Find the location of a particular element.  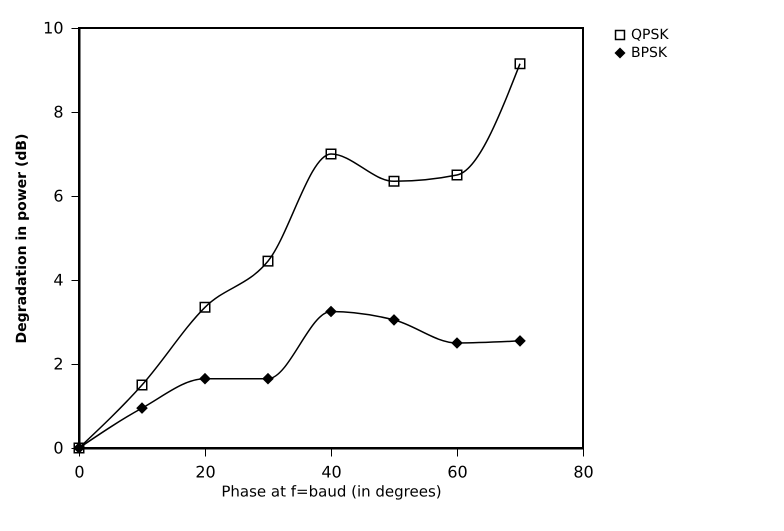

legend-label: QPSK is located at coordinates (650, 35).